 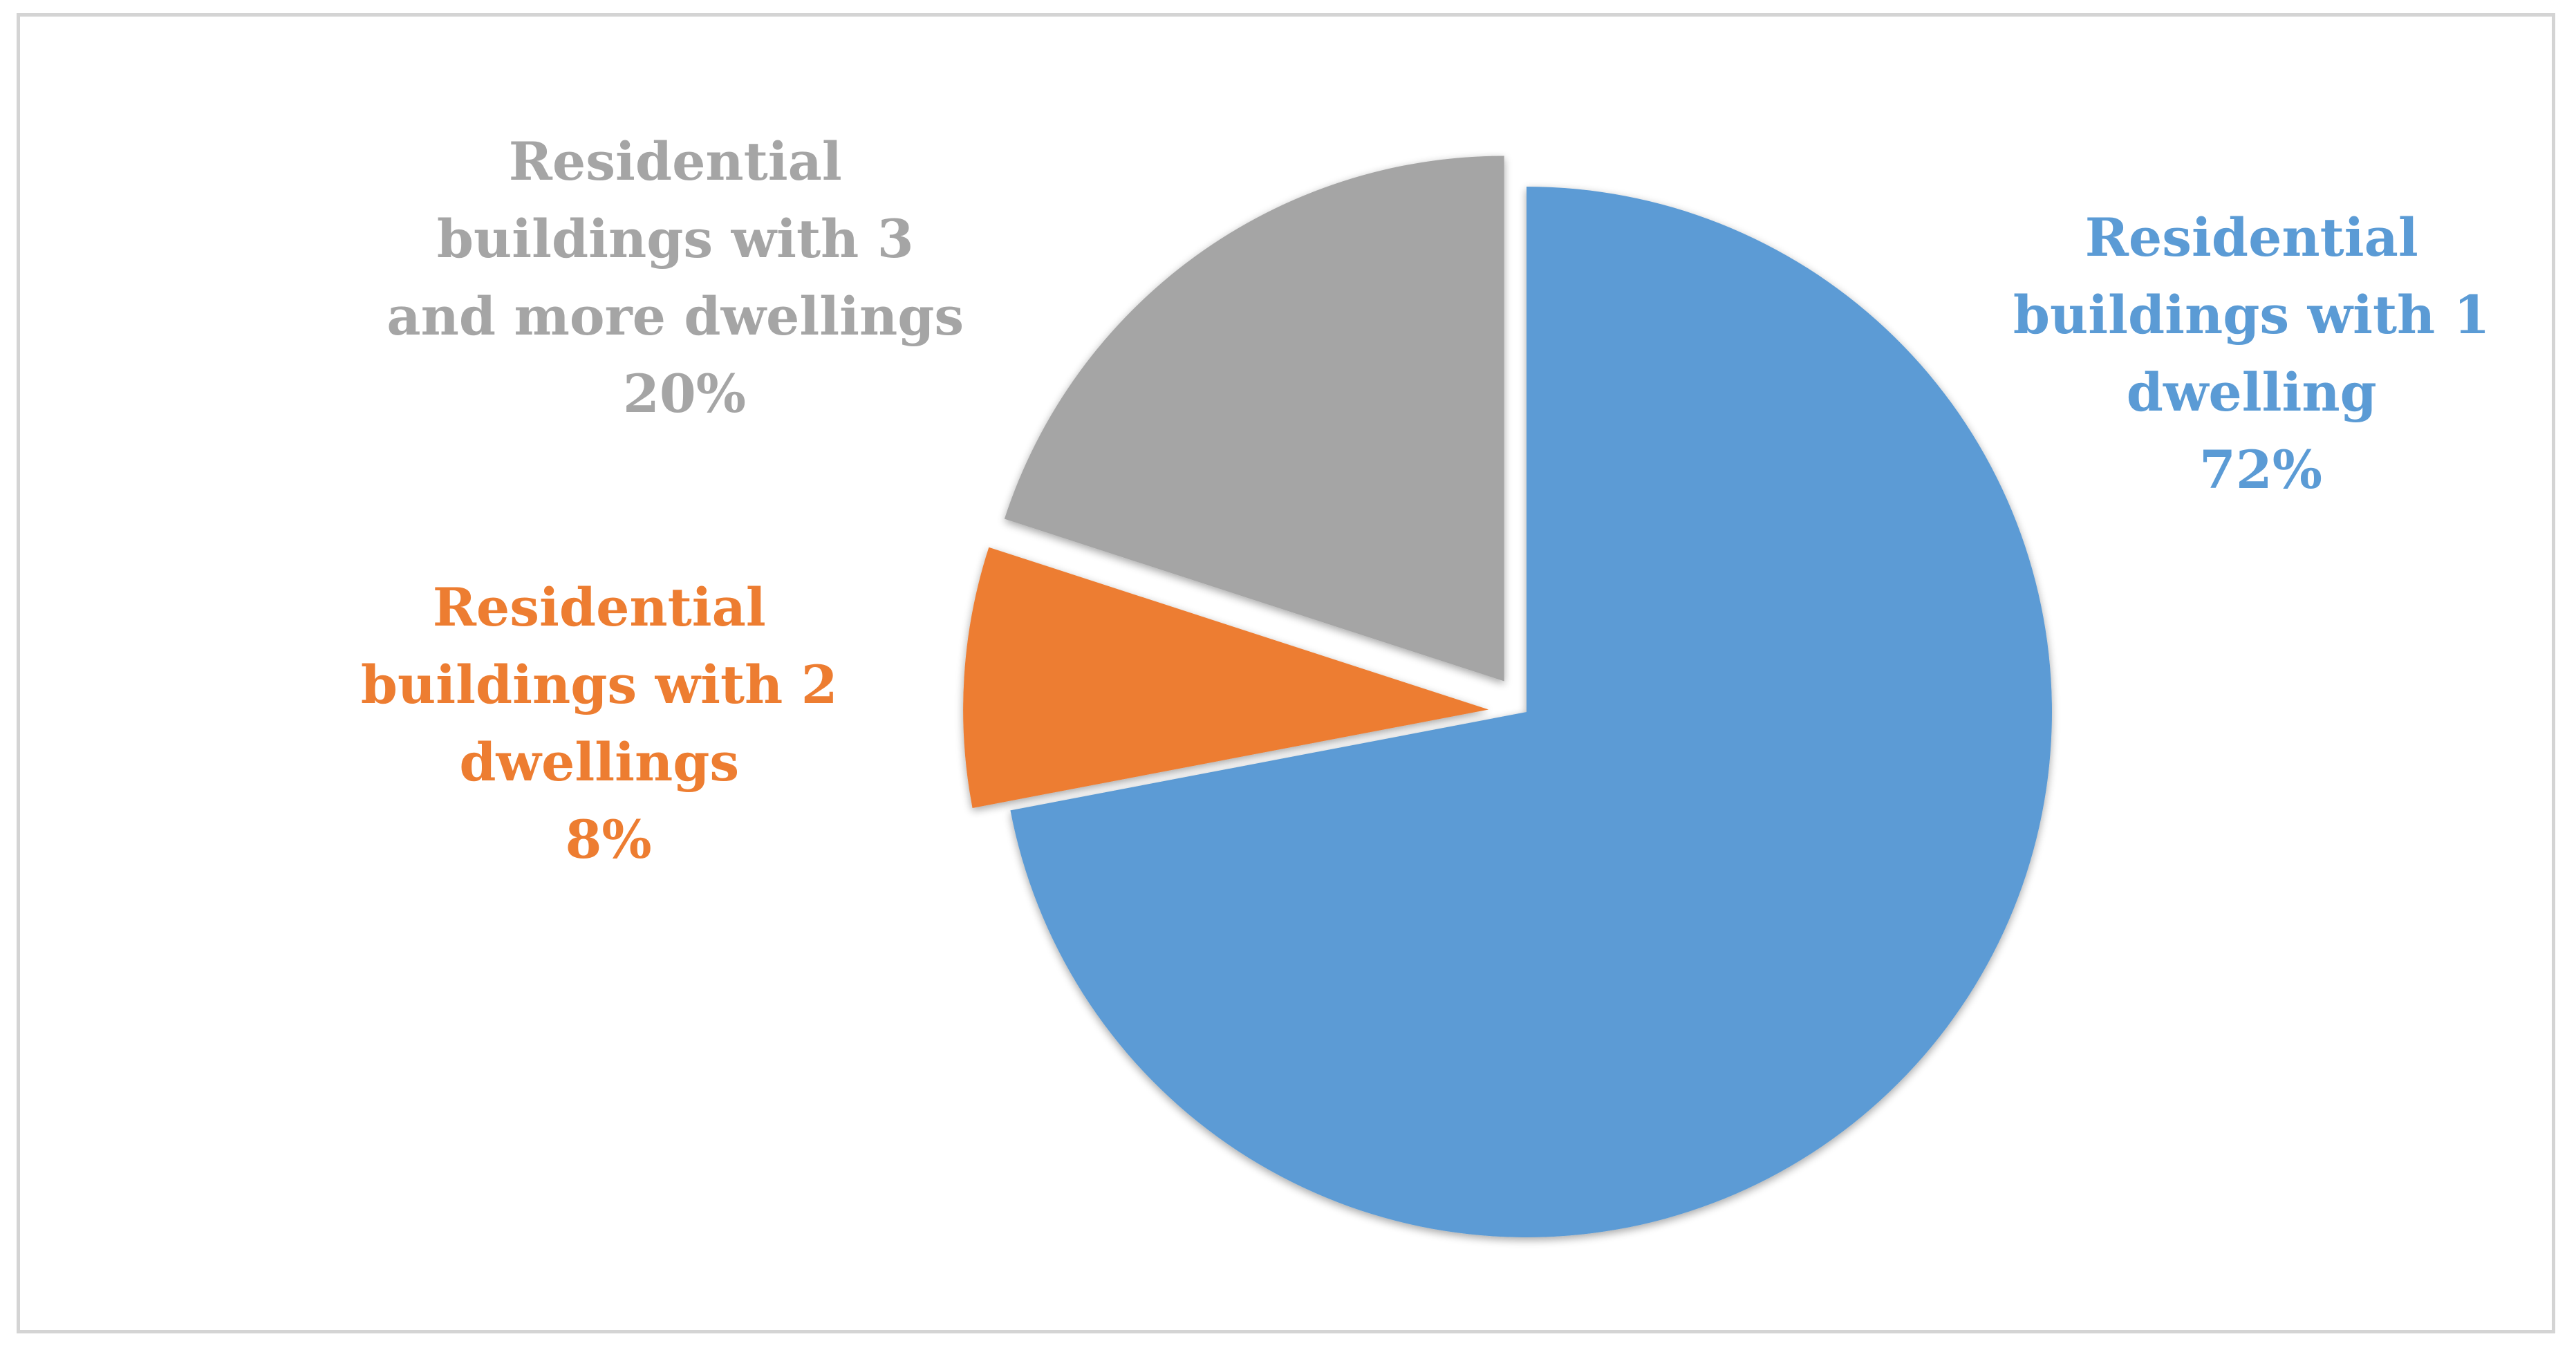 What do you see at coordinates (2251, 315) in the screenshot?
I see `label-slice-1-line-2: buildings with 1` at bounding box center [2251, 315].